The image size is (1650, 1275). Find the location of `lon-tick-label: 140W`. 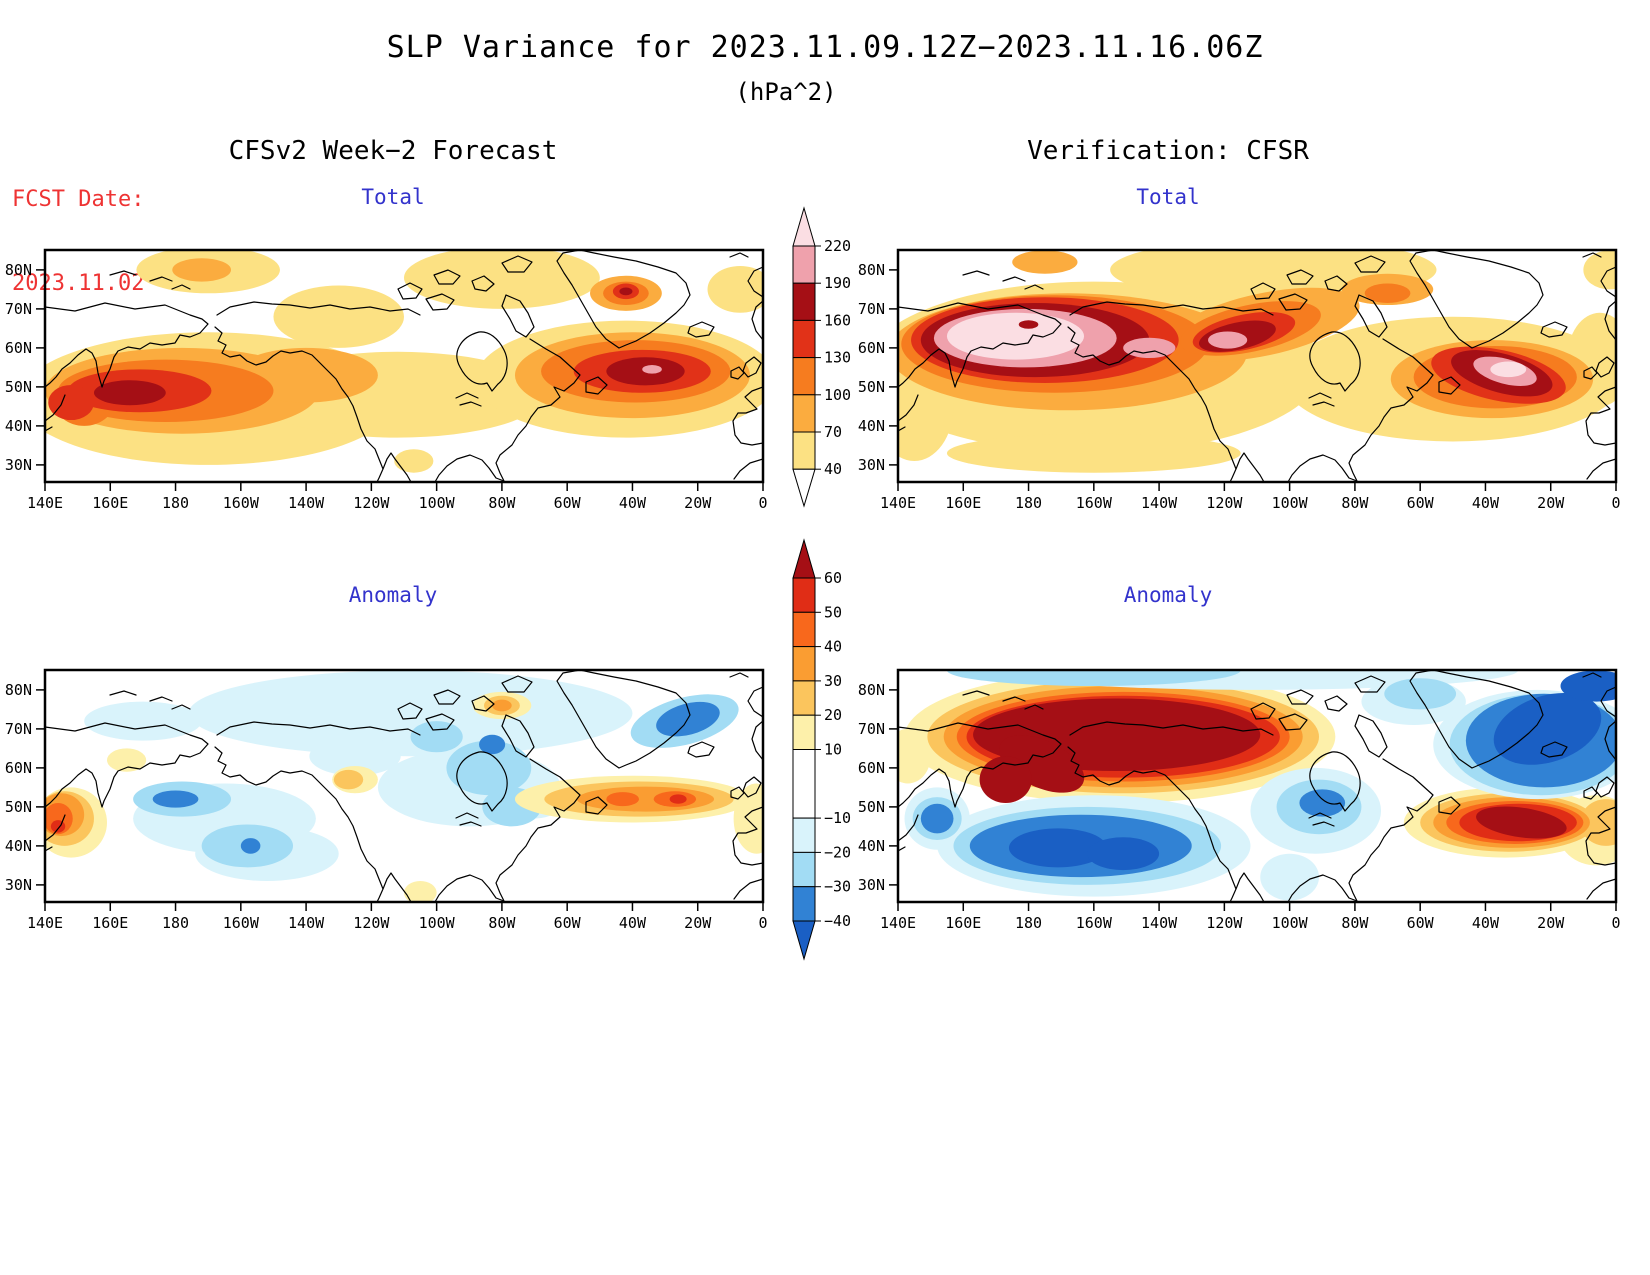

lon-tick-label: 140W is located at coordinates (306, 923).